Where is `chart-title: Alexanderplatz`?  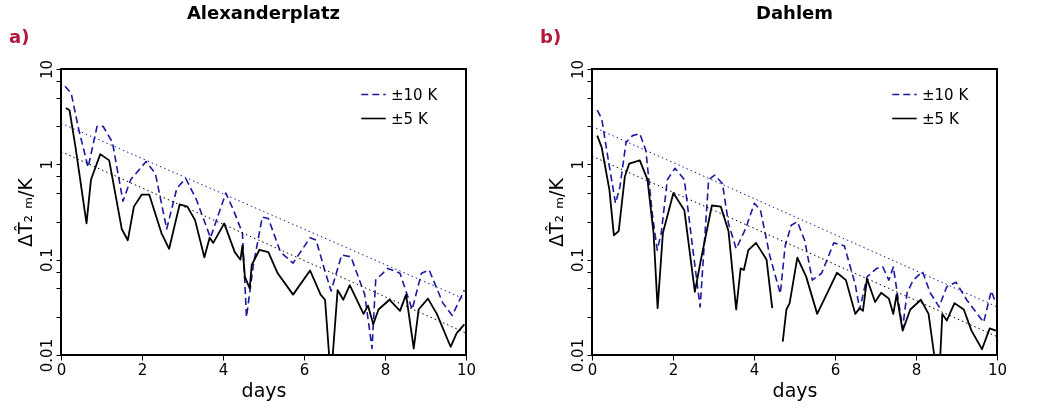 chart-title: Alexanderplatz is located at coordinates (263, 12).